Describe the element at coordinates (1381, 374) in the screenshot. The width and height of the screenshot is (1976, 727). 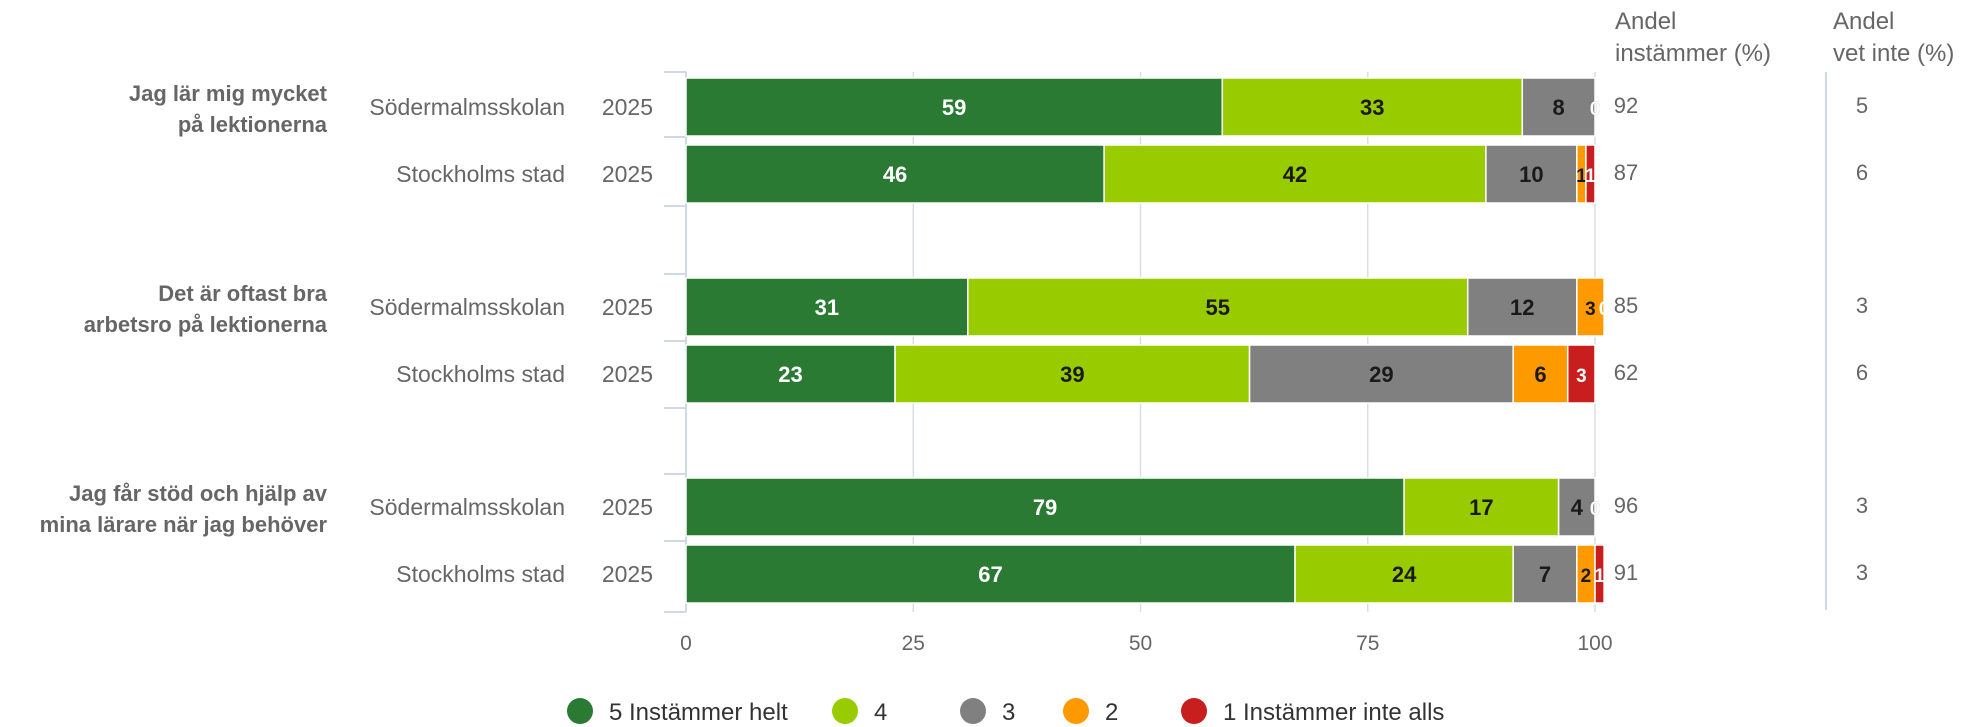
I see `data-label: 29` at that location.